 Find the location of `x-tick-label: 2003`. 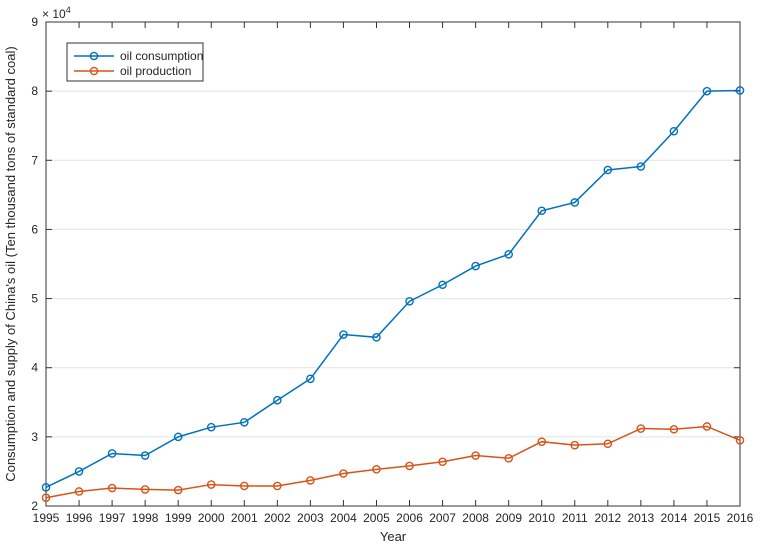

x-tick-label: 2003 is located at coordinates (310, 518).